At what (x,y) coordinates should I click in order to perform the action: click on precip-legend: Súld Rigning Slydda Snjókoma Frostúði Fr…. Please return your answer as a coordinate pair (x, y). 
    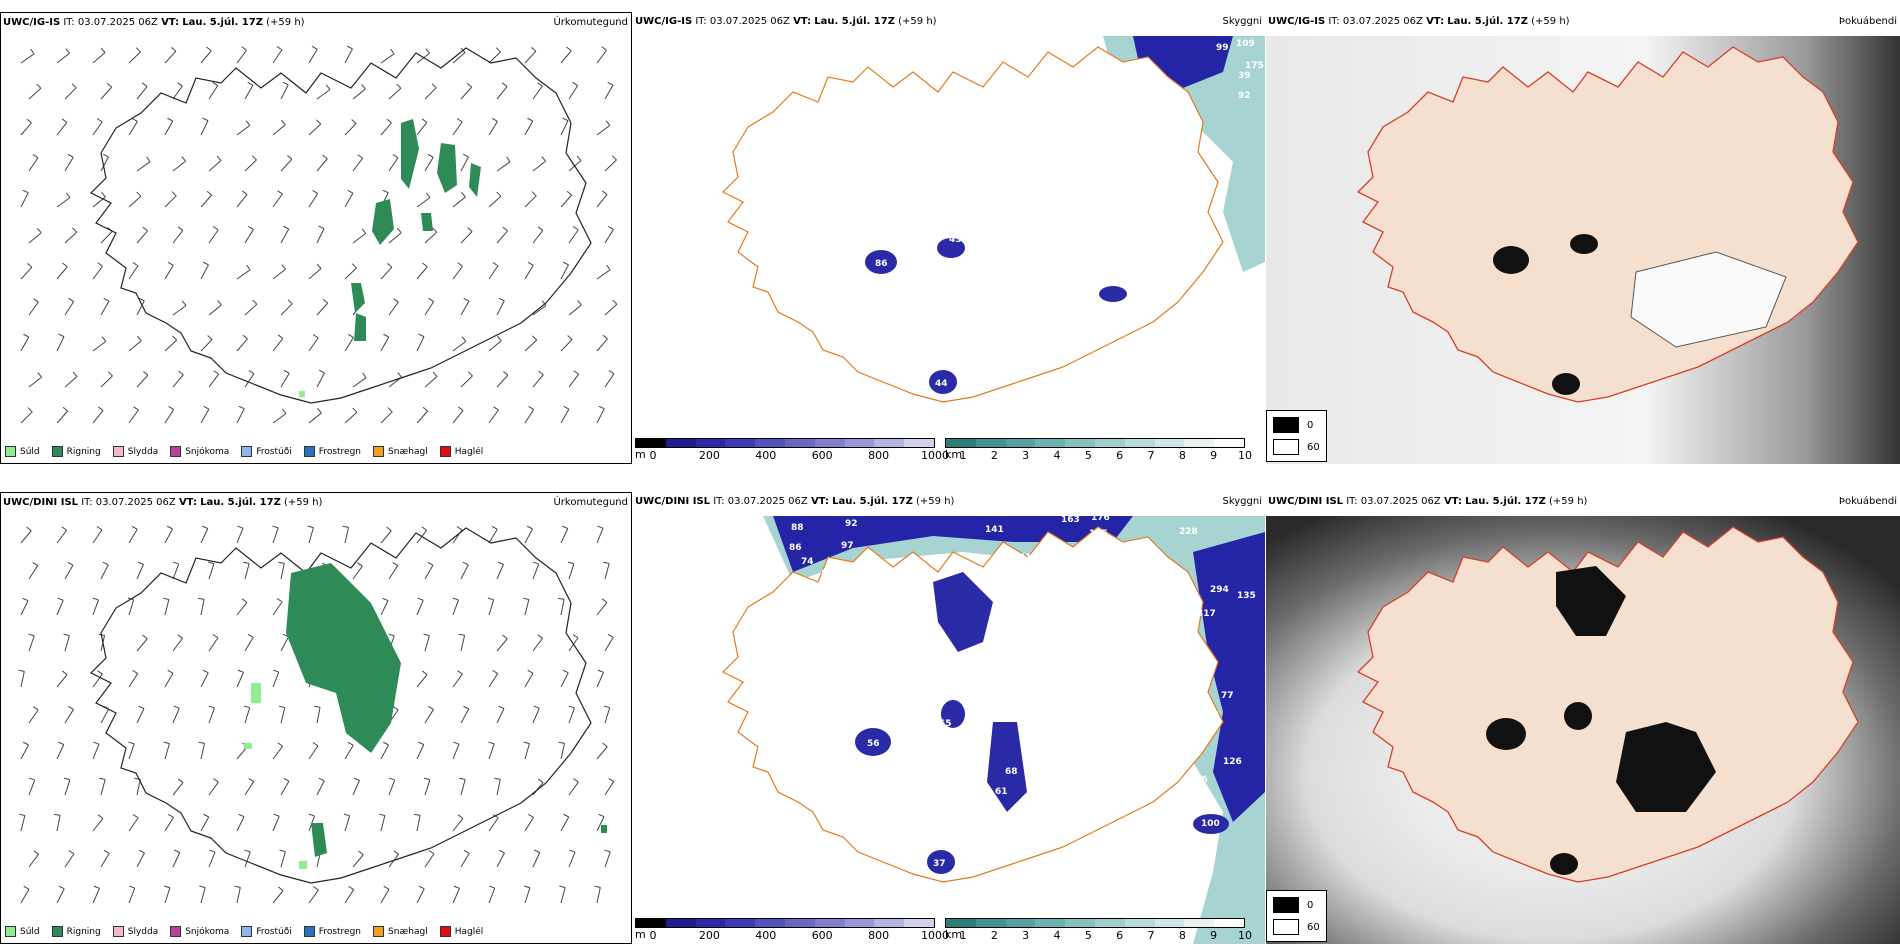
    Looking at the image, I should click on (250, 931).